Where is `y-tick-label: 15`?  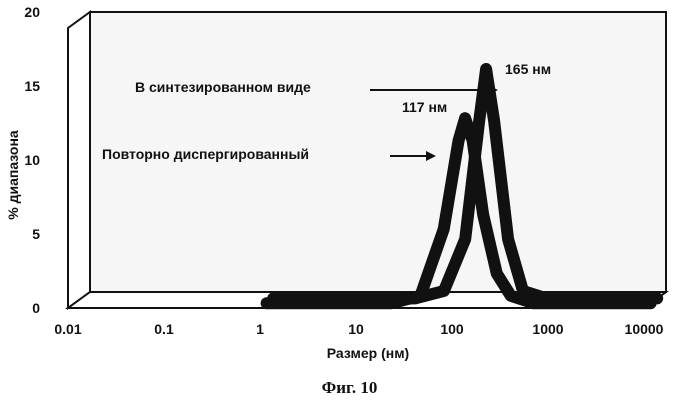 y-tick-label: 15 is located at coordinates (32, 86).